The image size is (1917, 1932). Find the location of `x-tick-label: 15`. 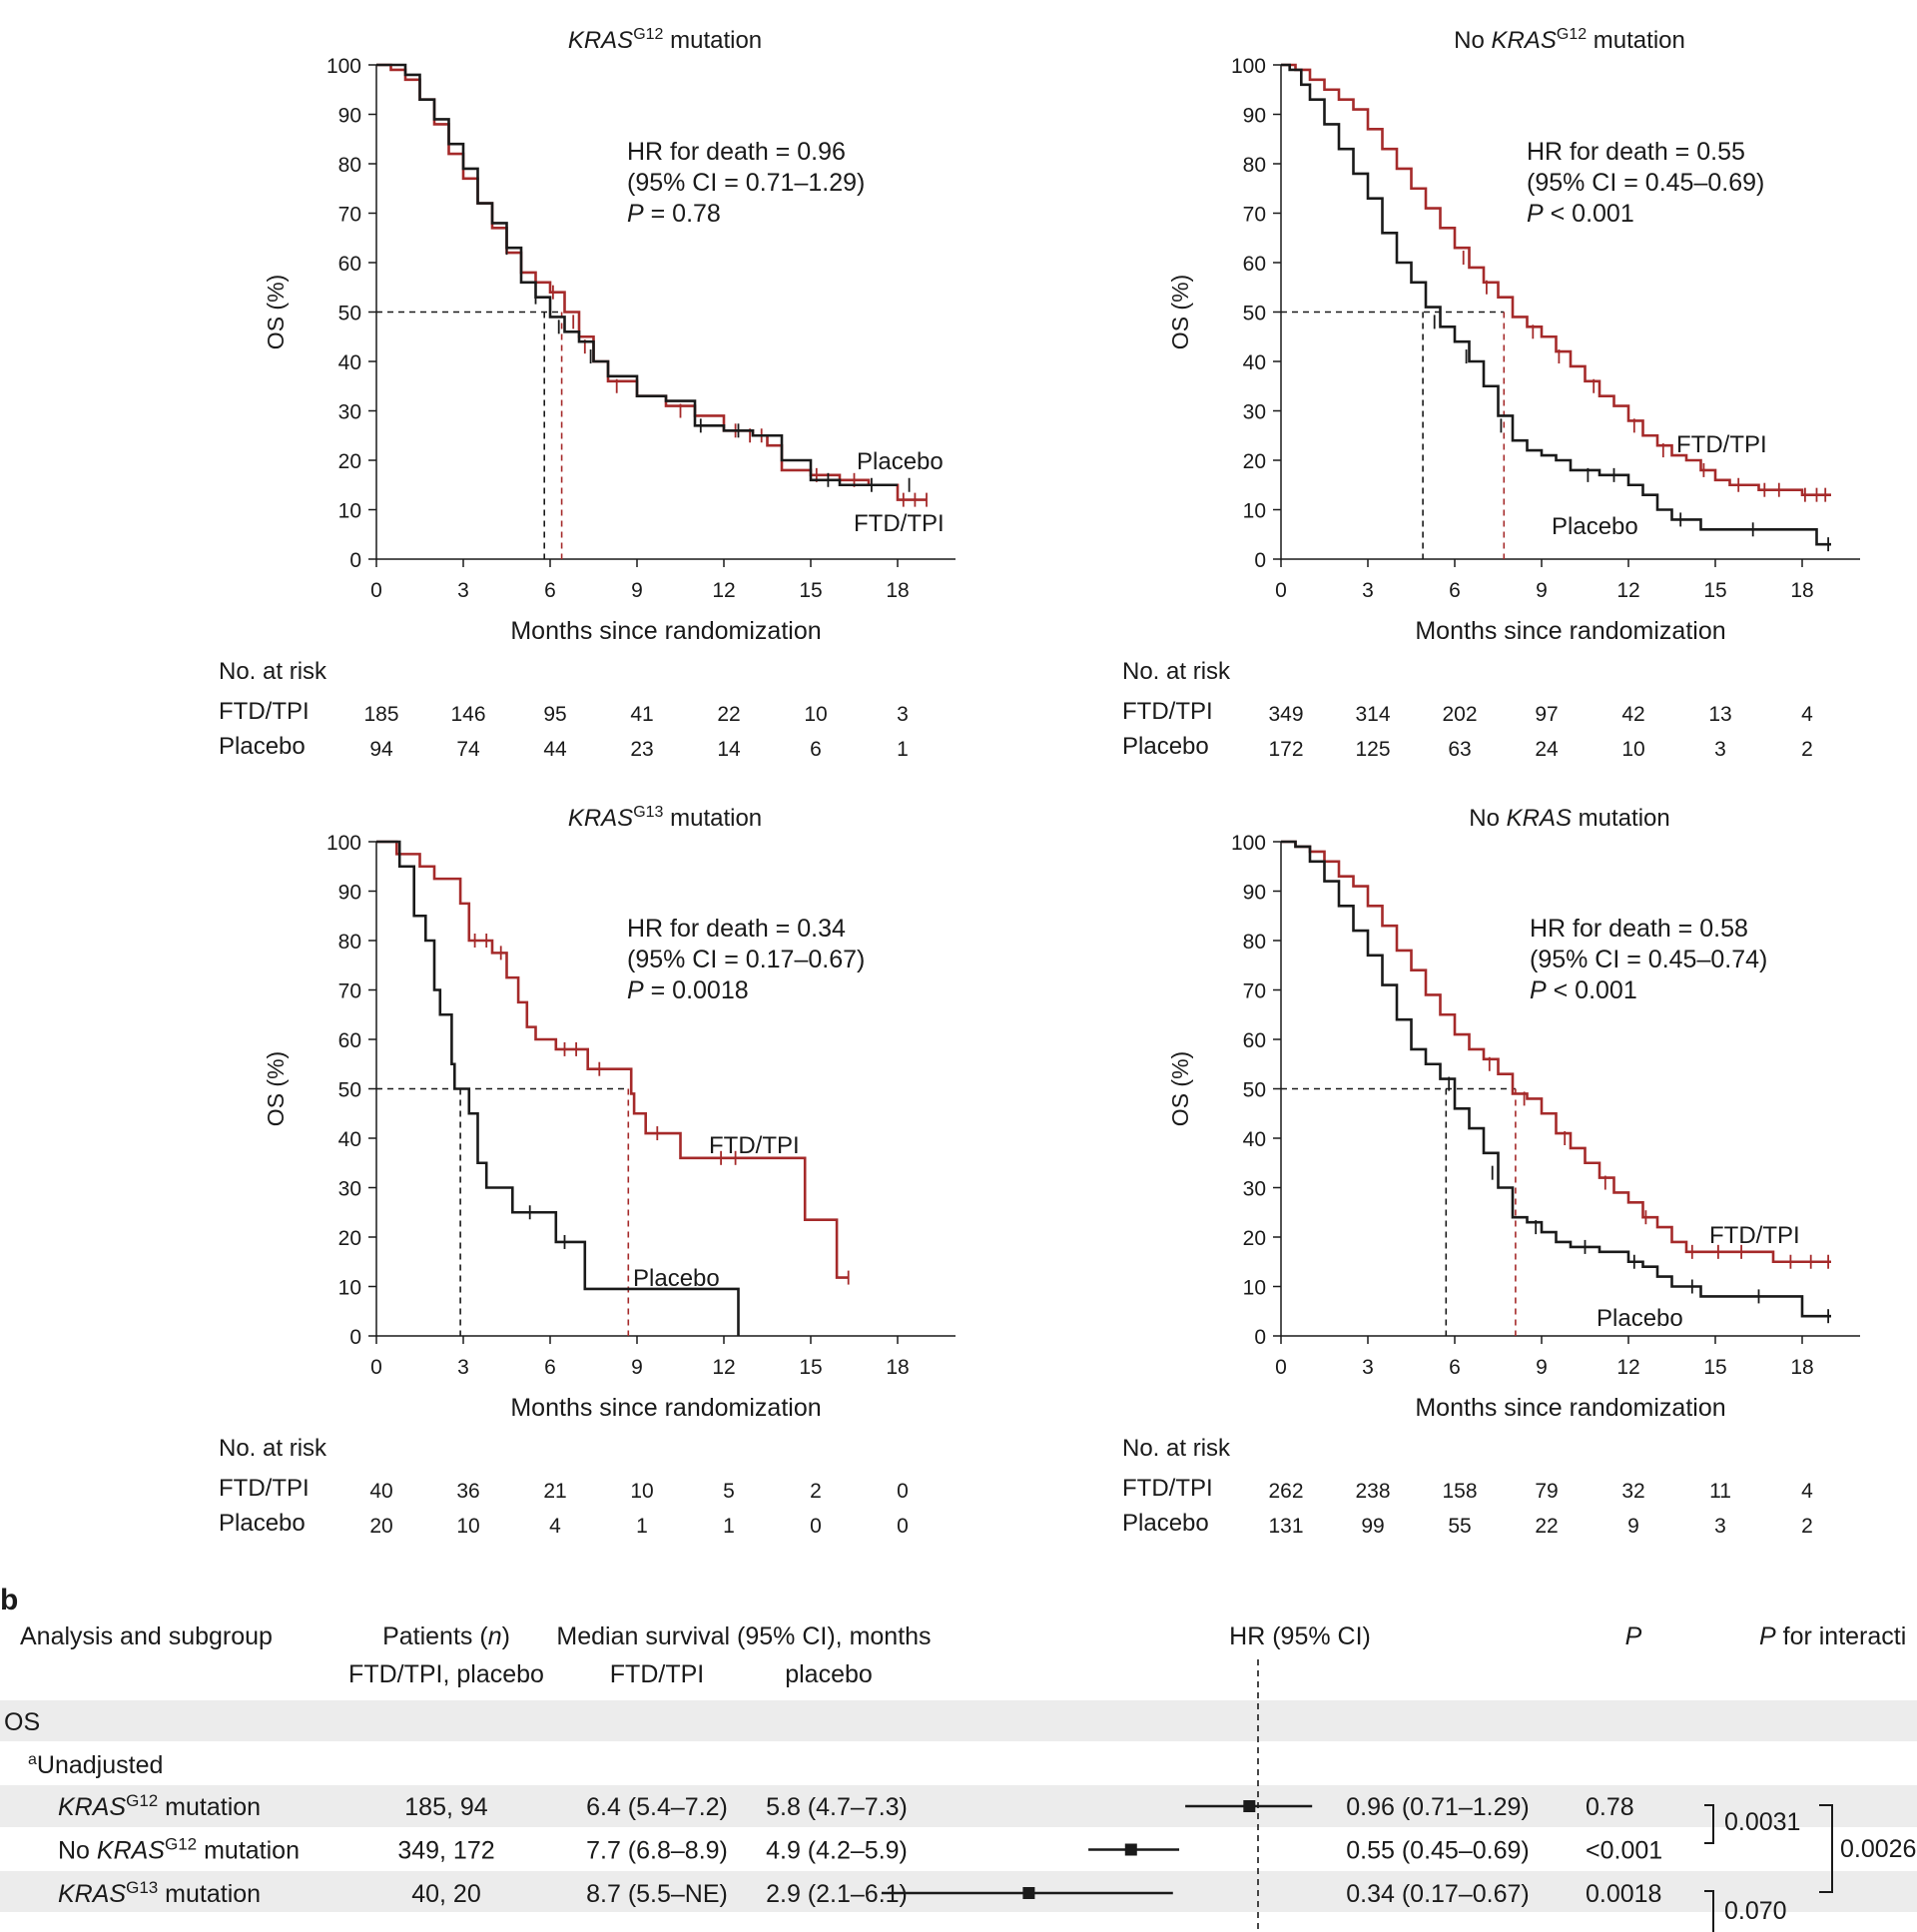

x-tick-label: 15 is located at coordinates (1714, 590).